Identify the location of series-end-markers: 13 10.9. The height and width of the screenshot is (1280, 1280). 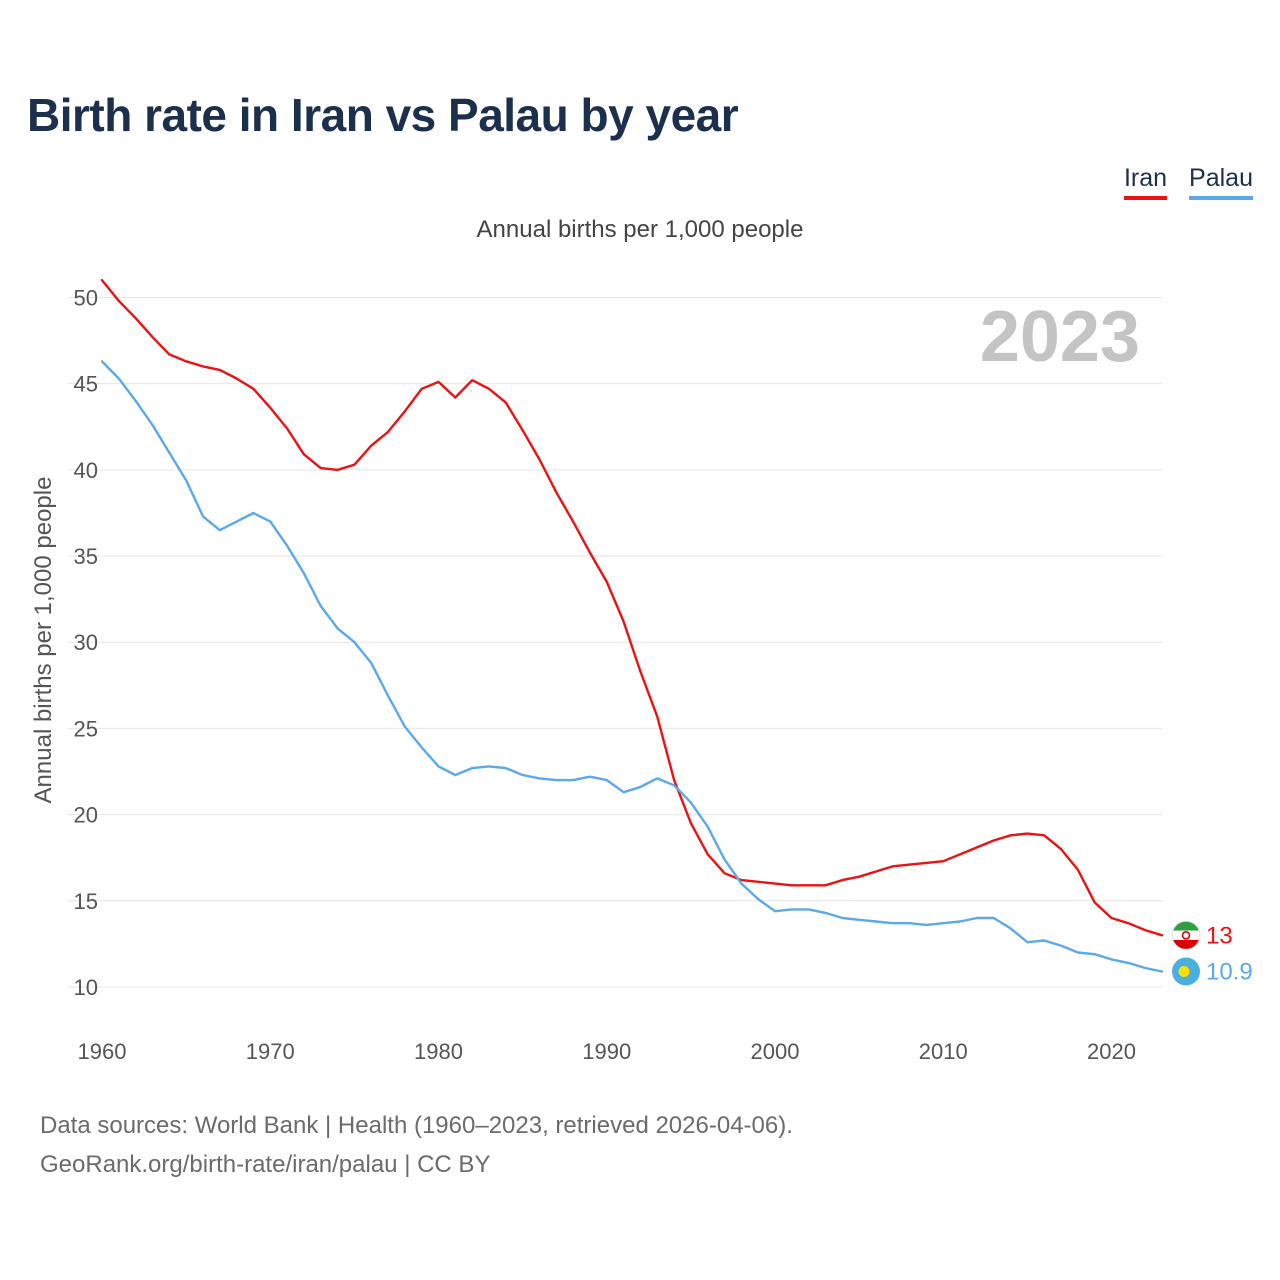
(1212, 953).